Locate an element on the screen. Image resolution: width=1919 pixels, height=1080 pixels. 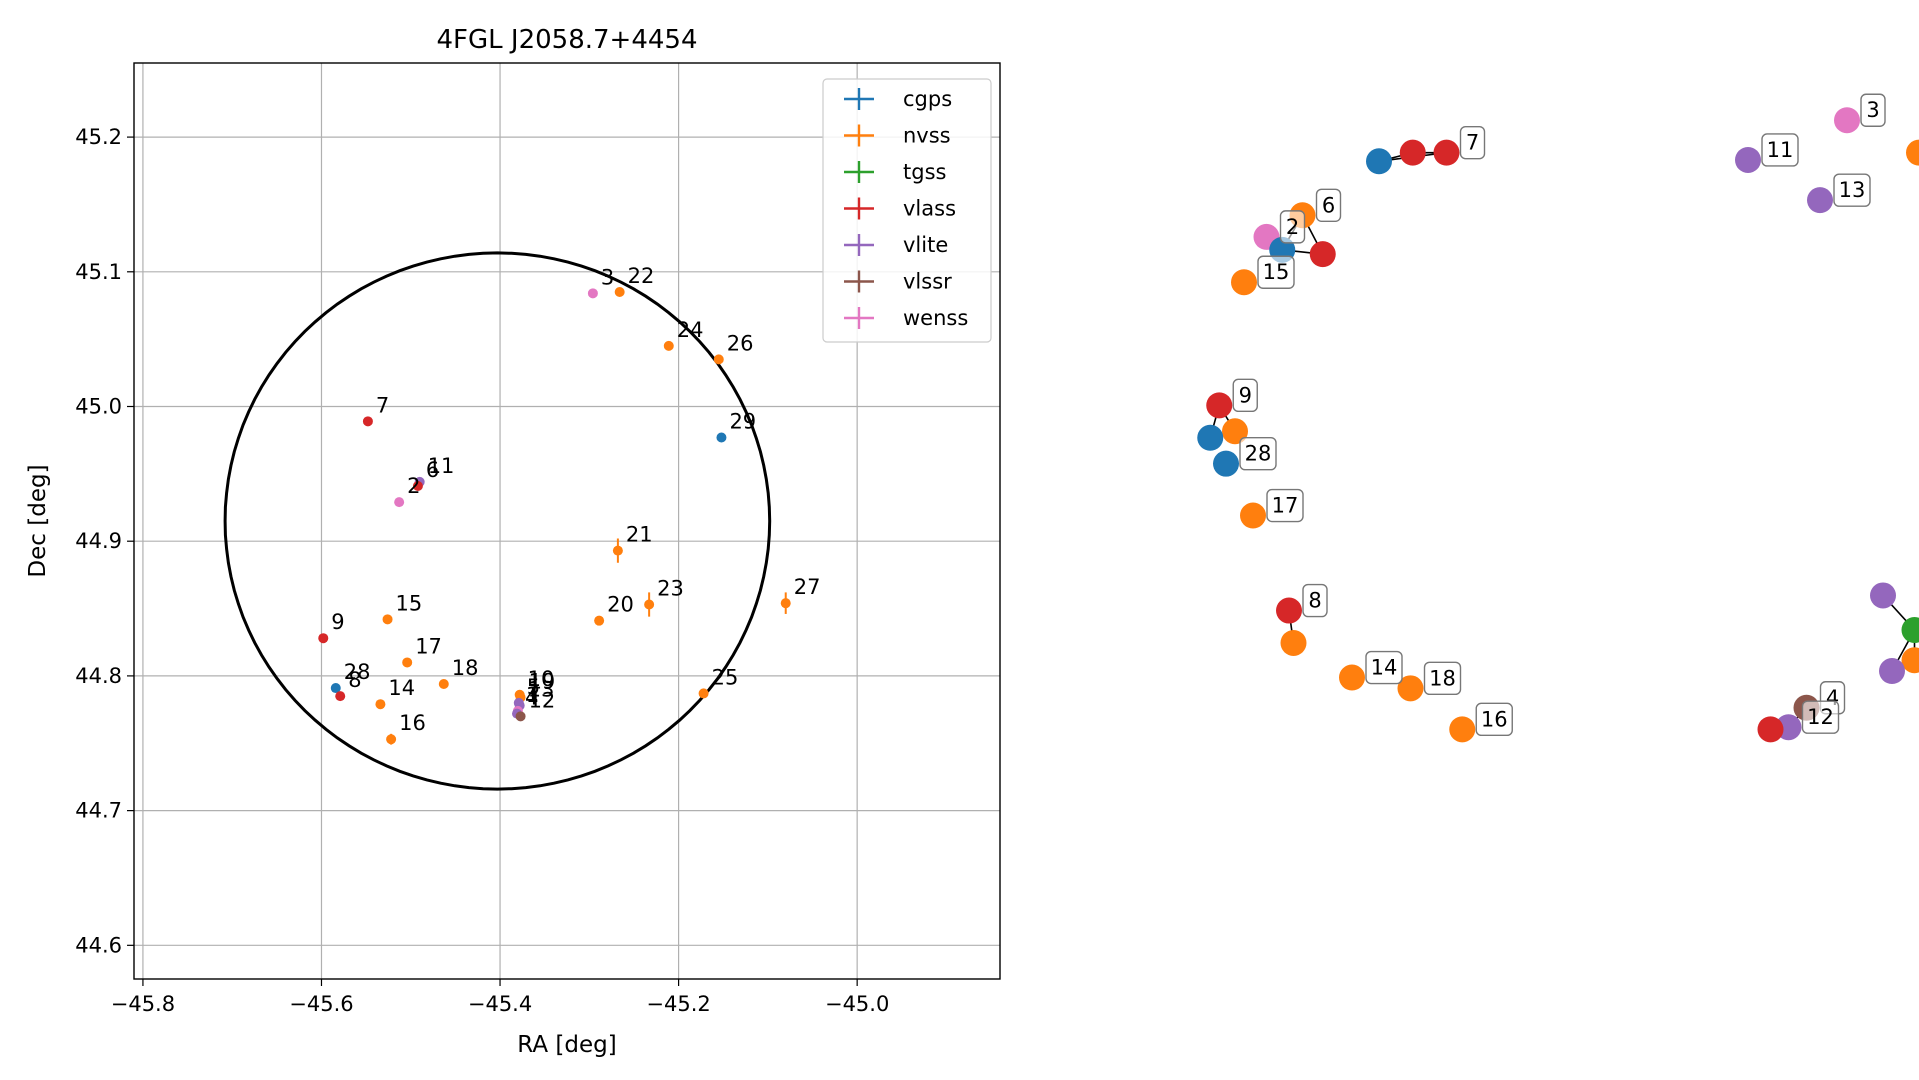
y-tick-label: 44.7 is located at coordinates (98, 811).